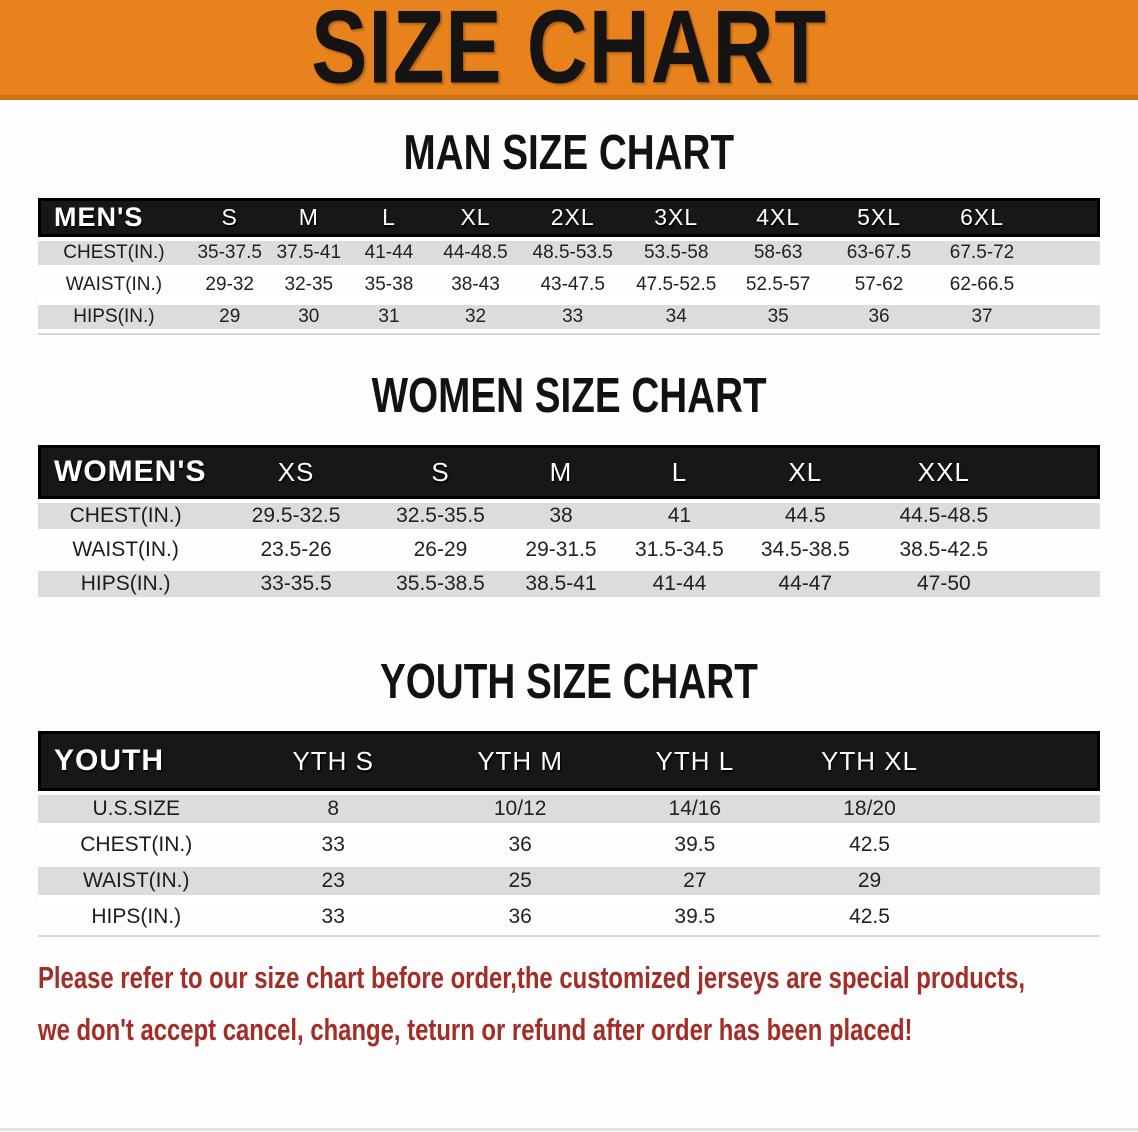 This screenshot has height=1132, width=1138. I want to click on row-label: U.S.SIZE, so click(136, 809).